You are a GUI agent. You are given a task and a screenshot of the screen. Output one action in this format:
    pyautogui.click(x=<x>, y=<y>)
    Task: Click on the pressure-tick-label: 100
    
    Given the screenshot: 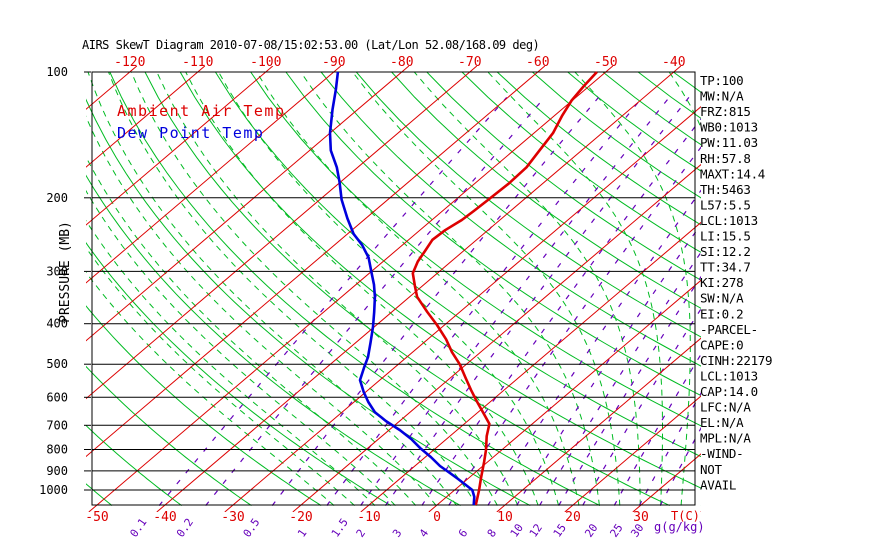 What is the action you would take?
    pyautogui.click(x=57, y=72)
    